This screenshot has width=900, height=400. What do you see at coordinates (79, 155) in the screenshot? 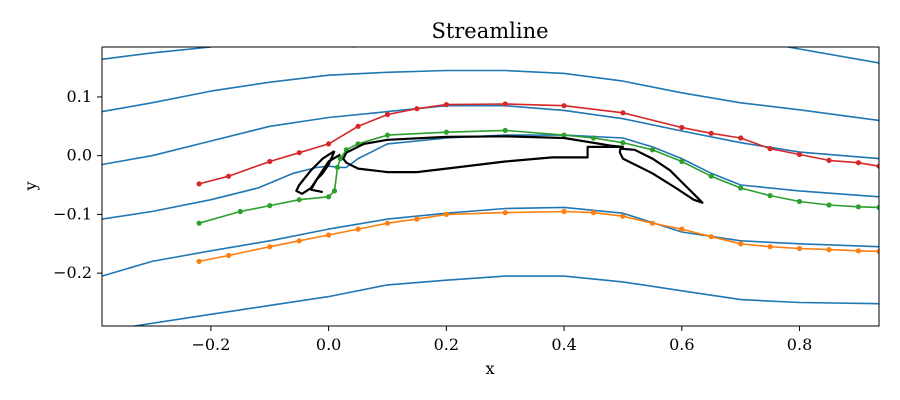
I see `y-tick-label-2: 0.0` at bounding box center [79, 155].